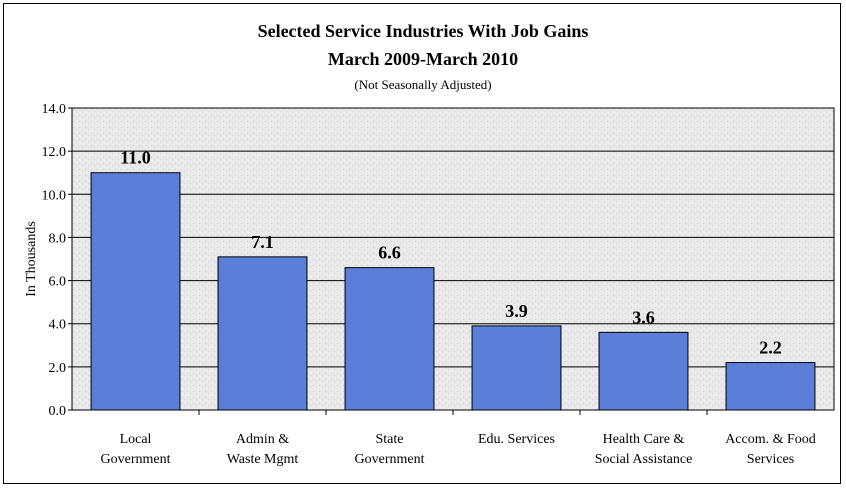 This screenshot has width=846, height=489. What do you see at coordinates (58, 325) in the screenshot?
I see `y-tick-label: 4.0` at bounding box center [58, 325].